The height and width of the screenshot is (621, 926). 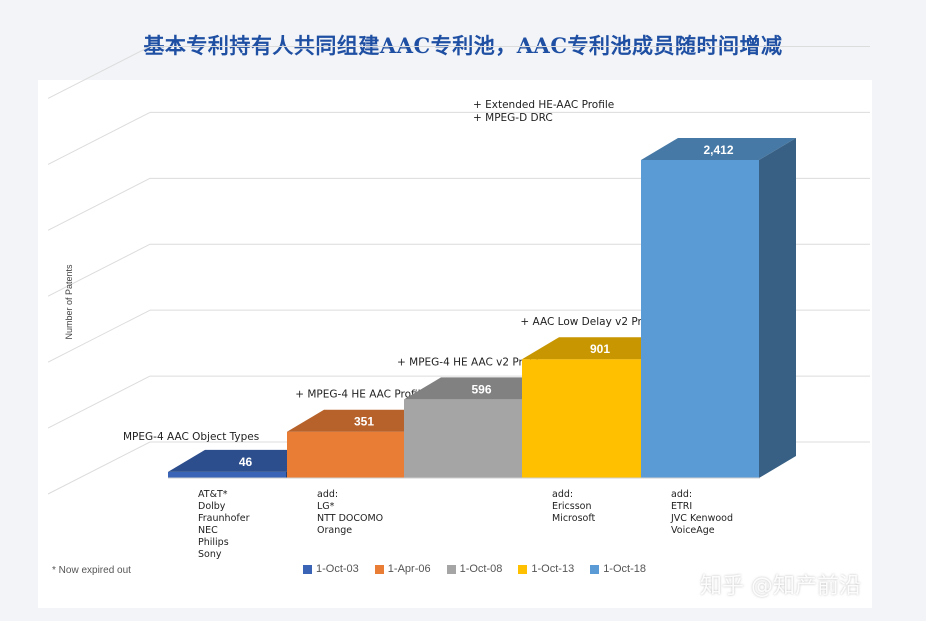 I want to click on page-title: 基本专利持有人共同组建AAC专利池，AAC专利池成员随时间增减, so click(x=463, y=45).